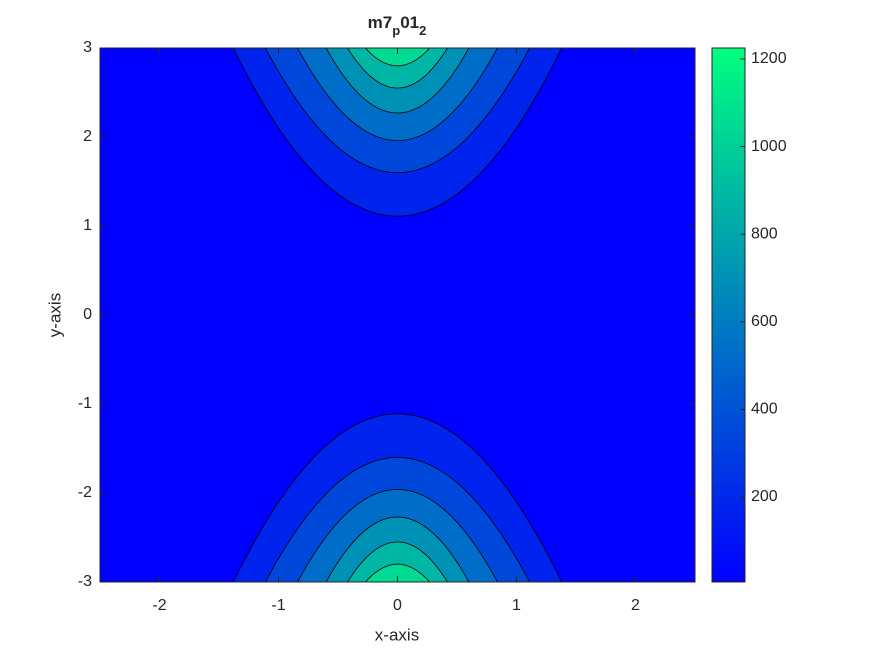  I want to click on x-axis-label: x-axis, so click(397, 634).